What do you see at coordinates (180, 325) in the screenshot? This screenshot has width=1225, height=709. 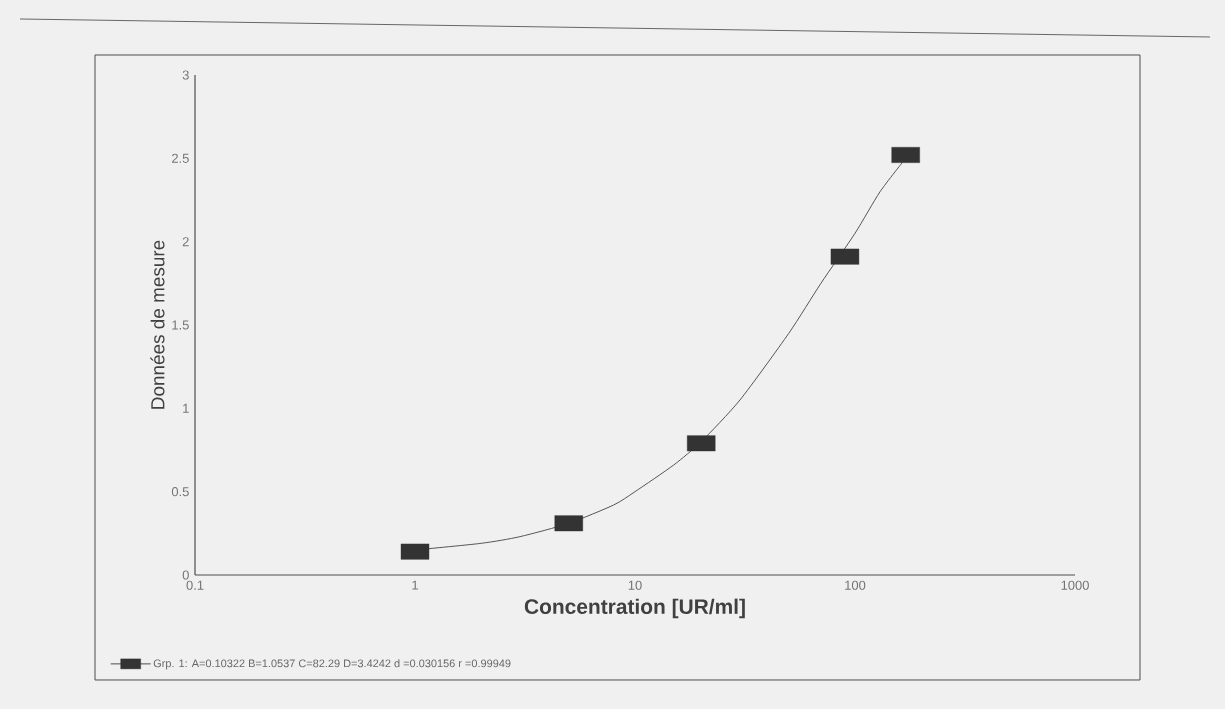 I see `y-tick-label: 1.5` at bounding box center [180, 325].